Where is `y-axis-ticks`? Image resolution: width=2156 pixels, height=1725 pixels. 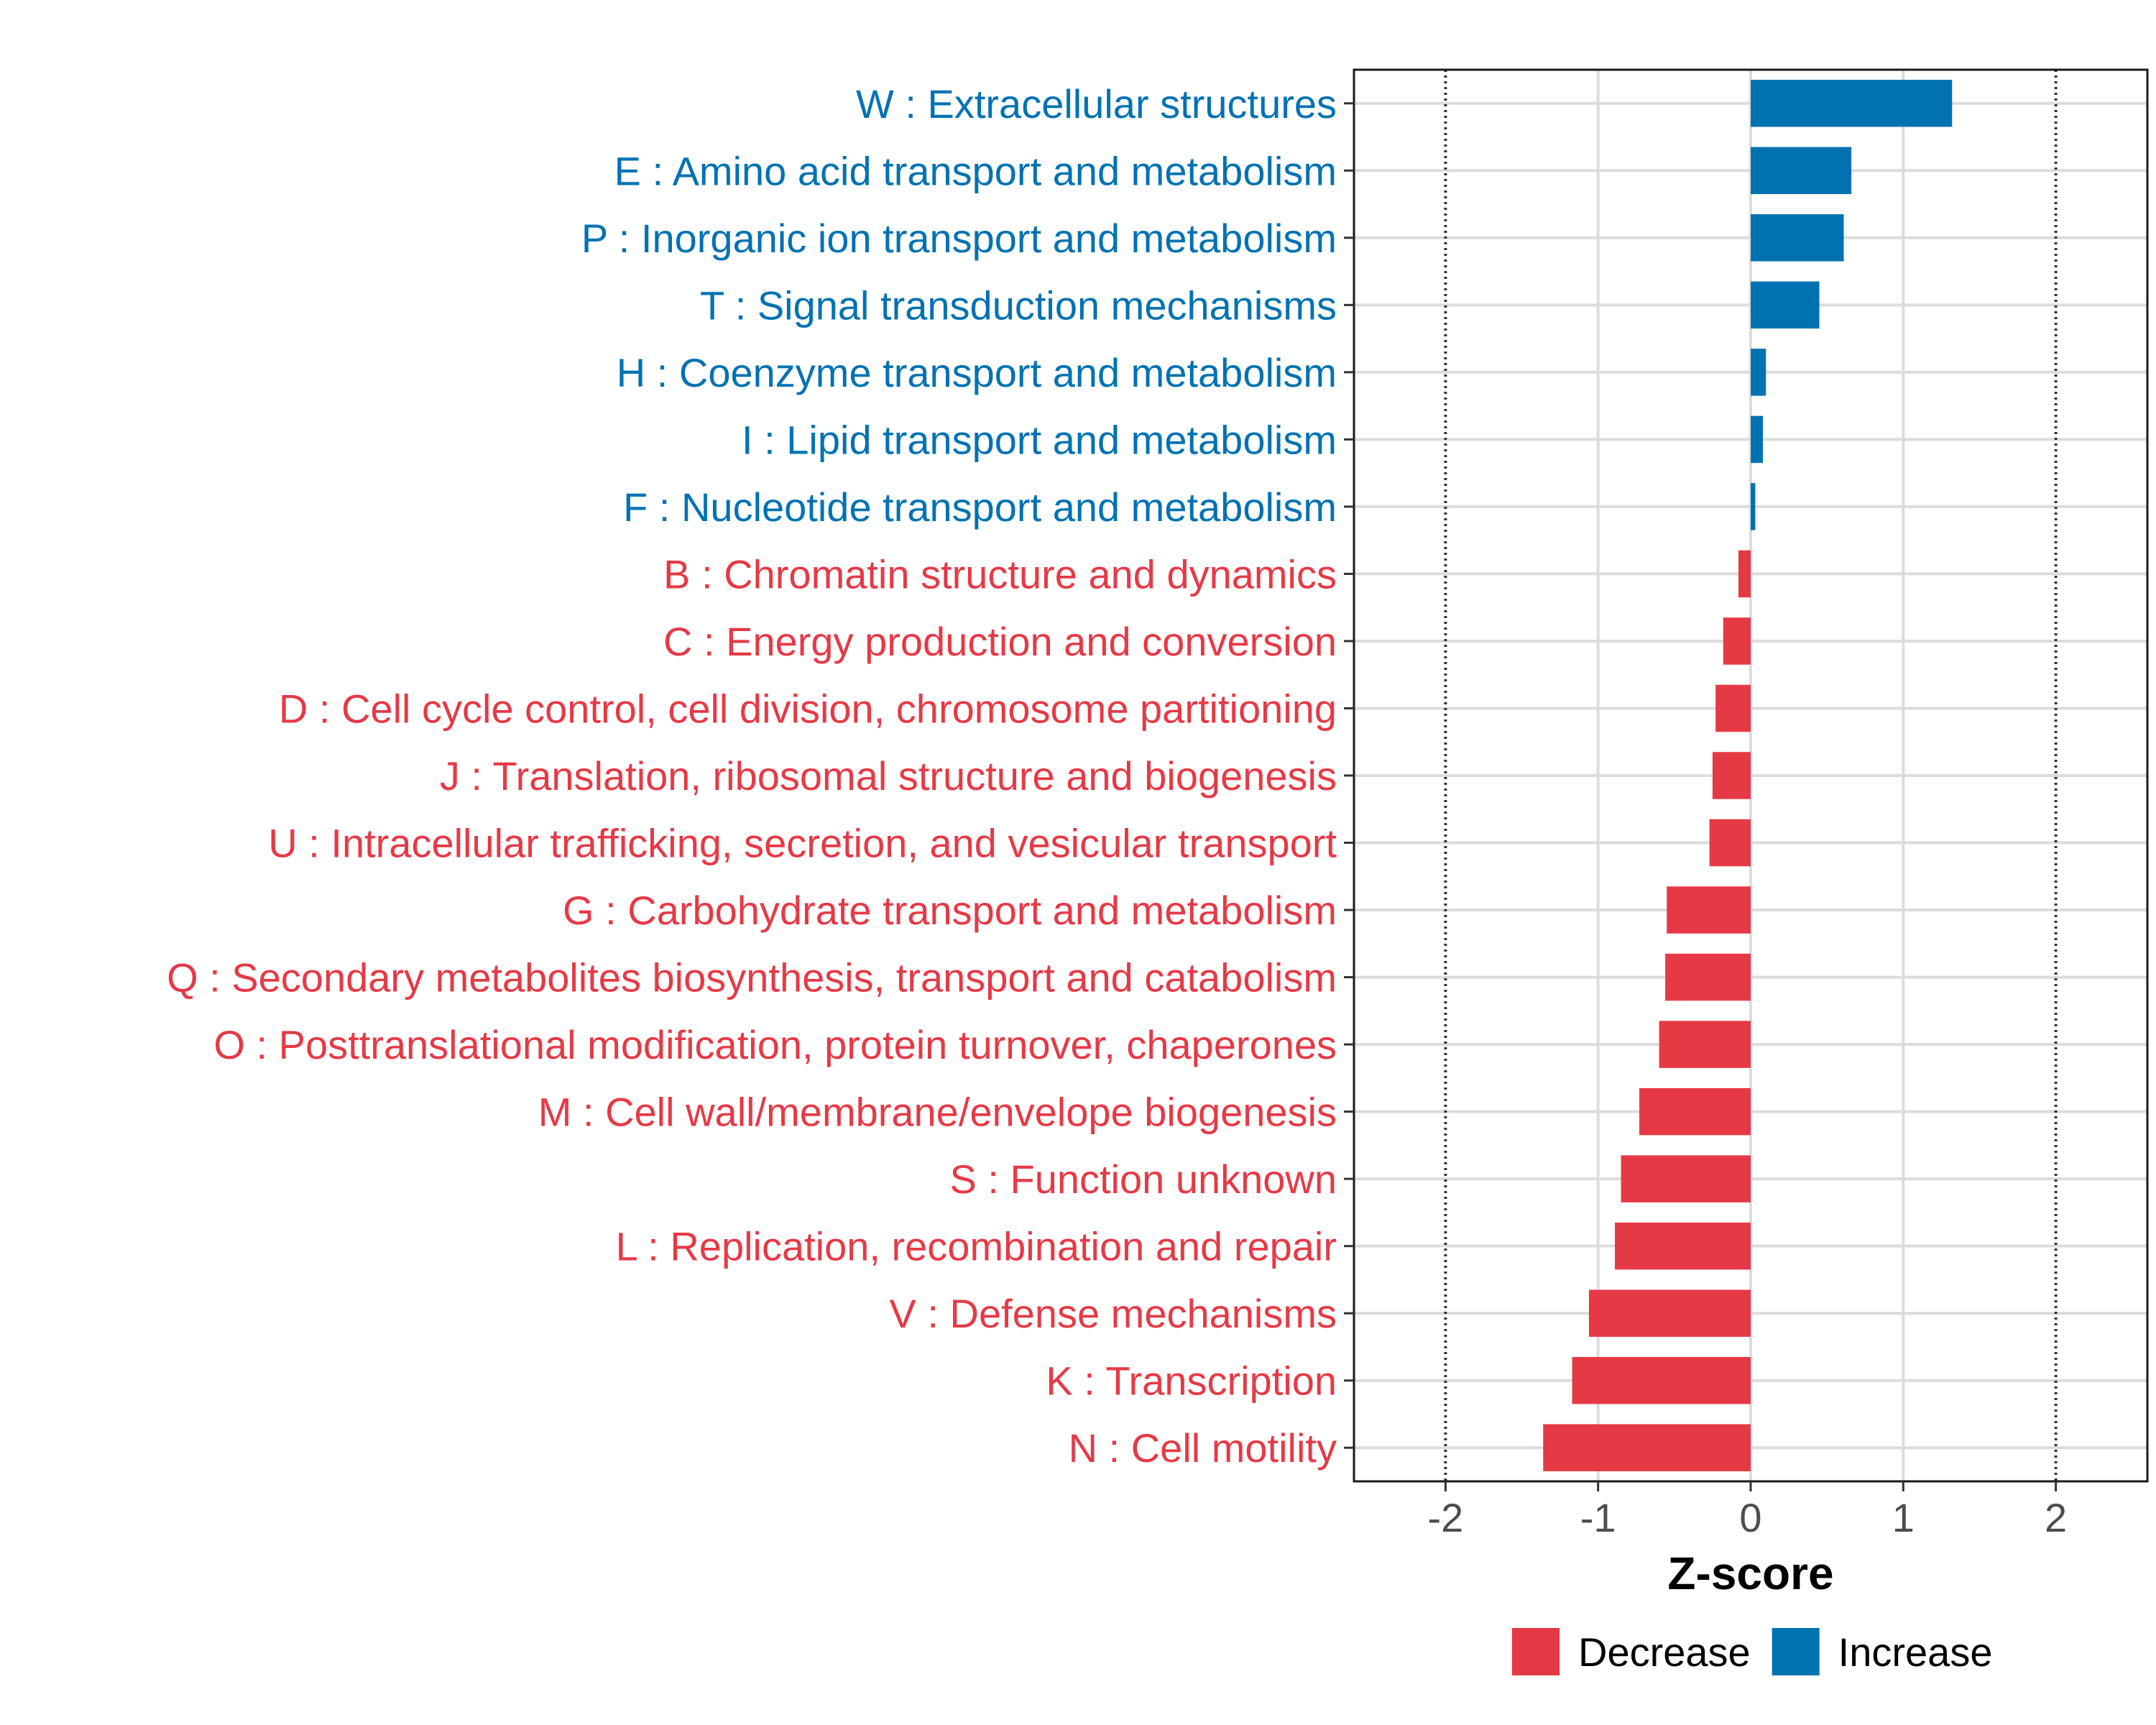
y-axis-ticks is located at coordinates (1349, 775).